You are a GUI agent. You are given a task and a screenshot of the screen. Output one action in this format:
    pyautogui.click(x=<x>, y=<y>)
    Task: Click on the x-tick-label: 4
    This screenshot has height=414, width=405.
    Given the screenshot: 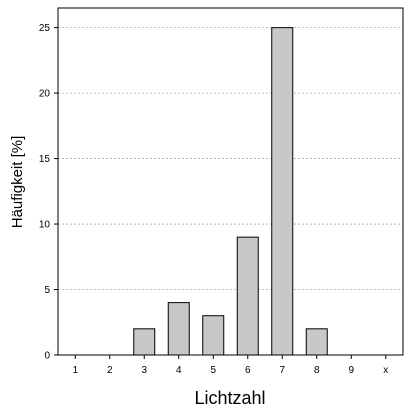 What is the action you would take?
    pyautogui.click(x=179, y=370)
    